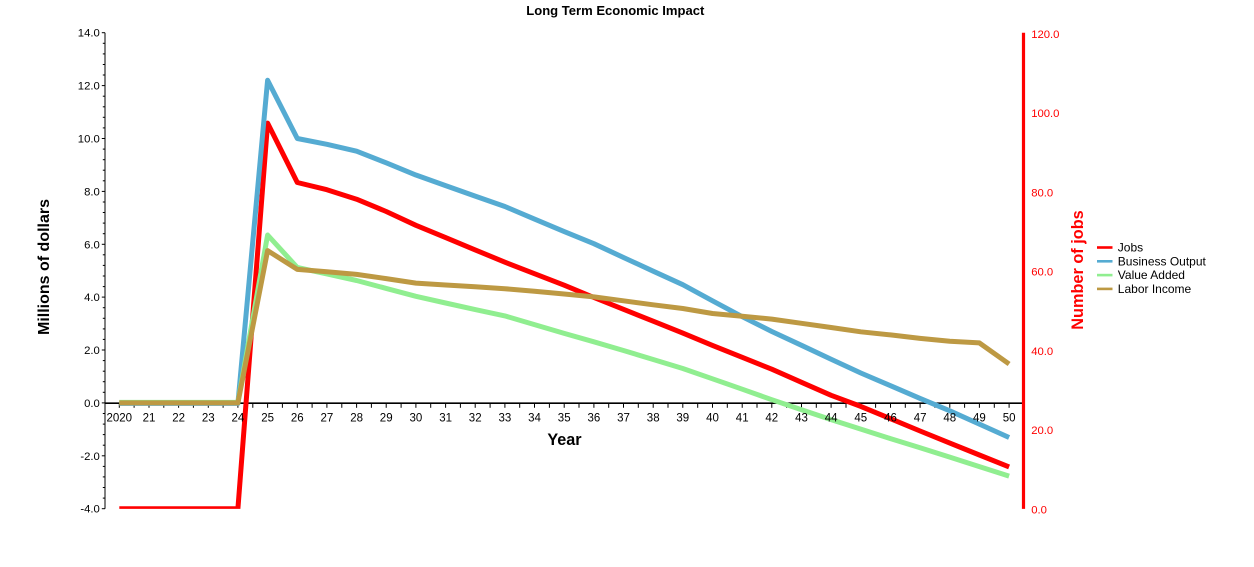 This screenshot has width=1254, height=567. What do you see at coordinates (92, 192) in the screenshot?
I see `svg-text: 8.0` at bounding box center [92, 192].